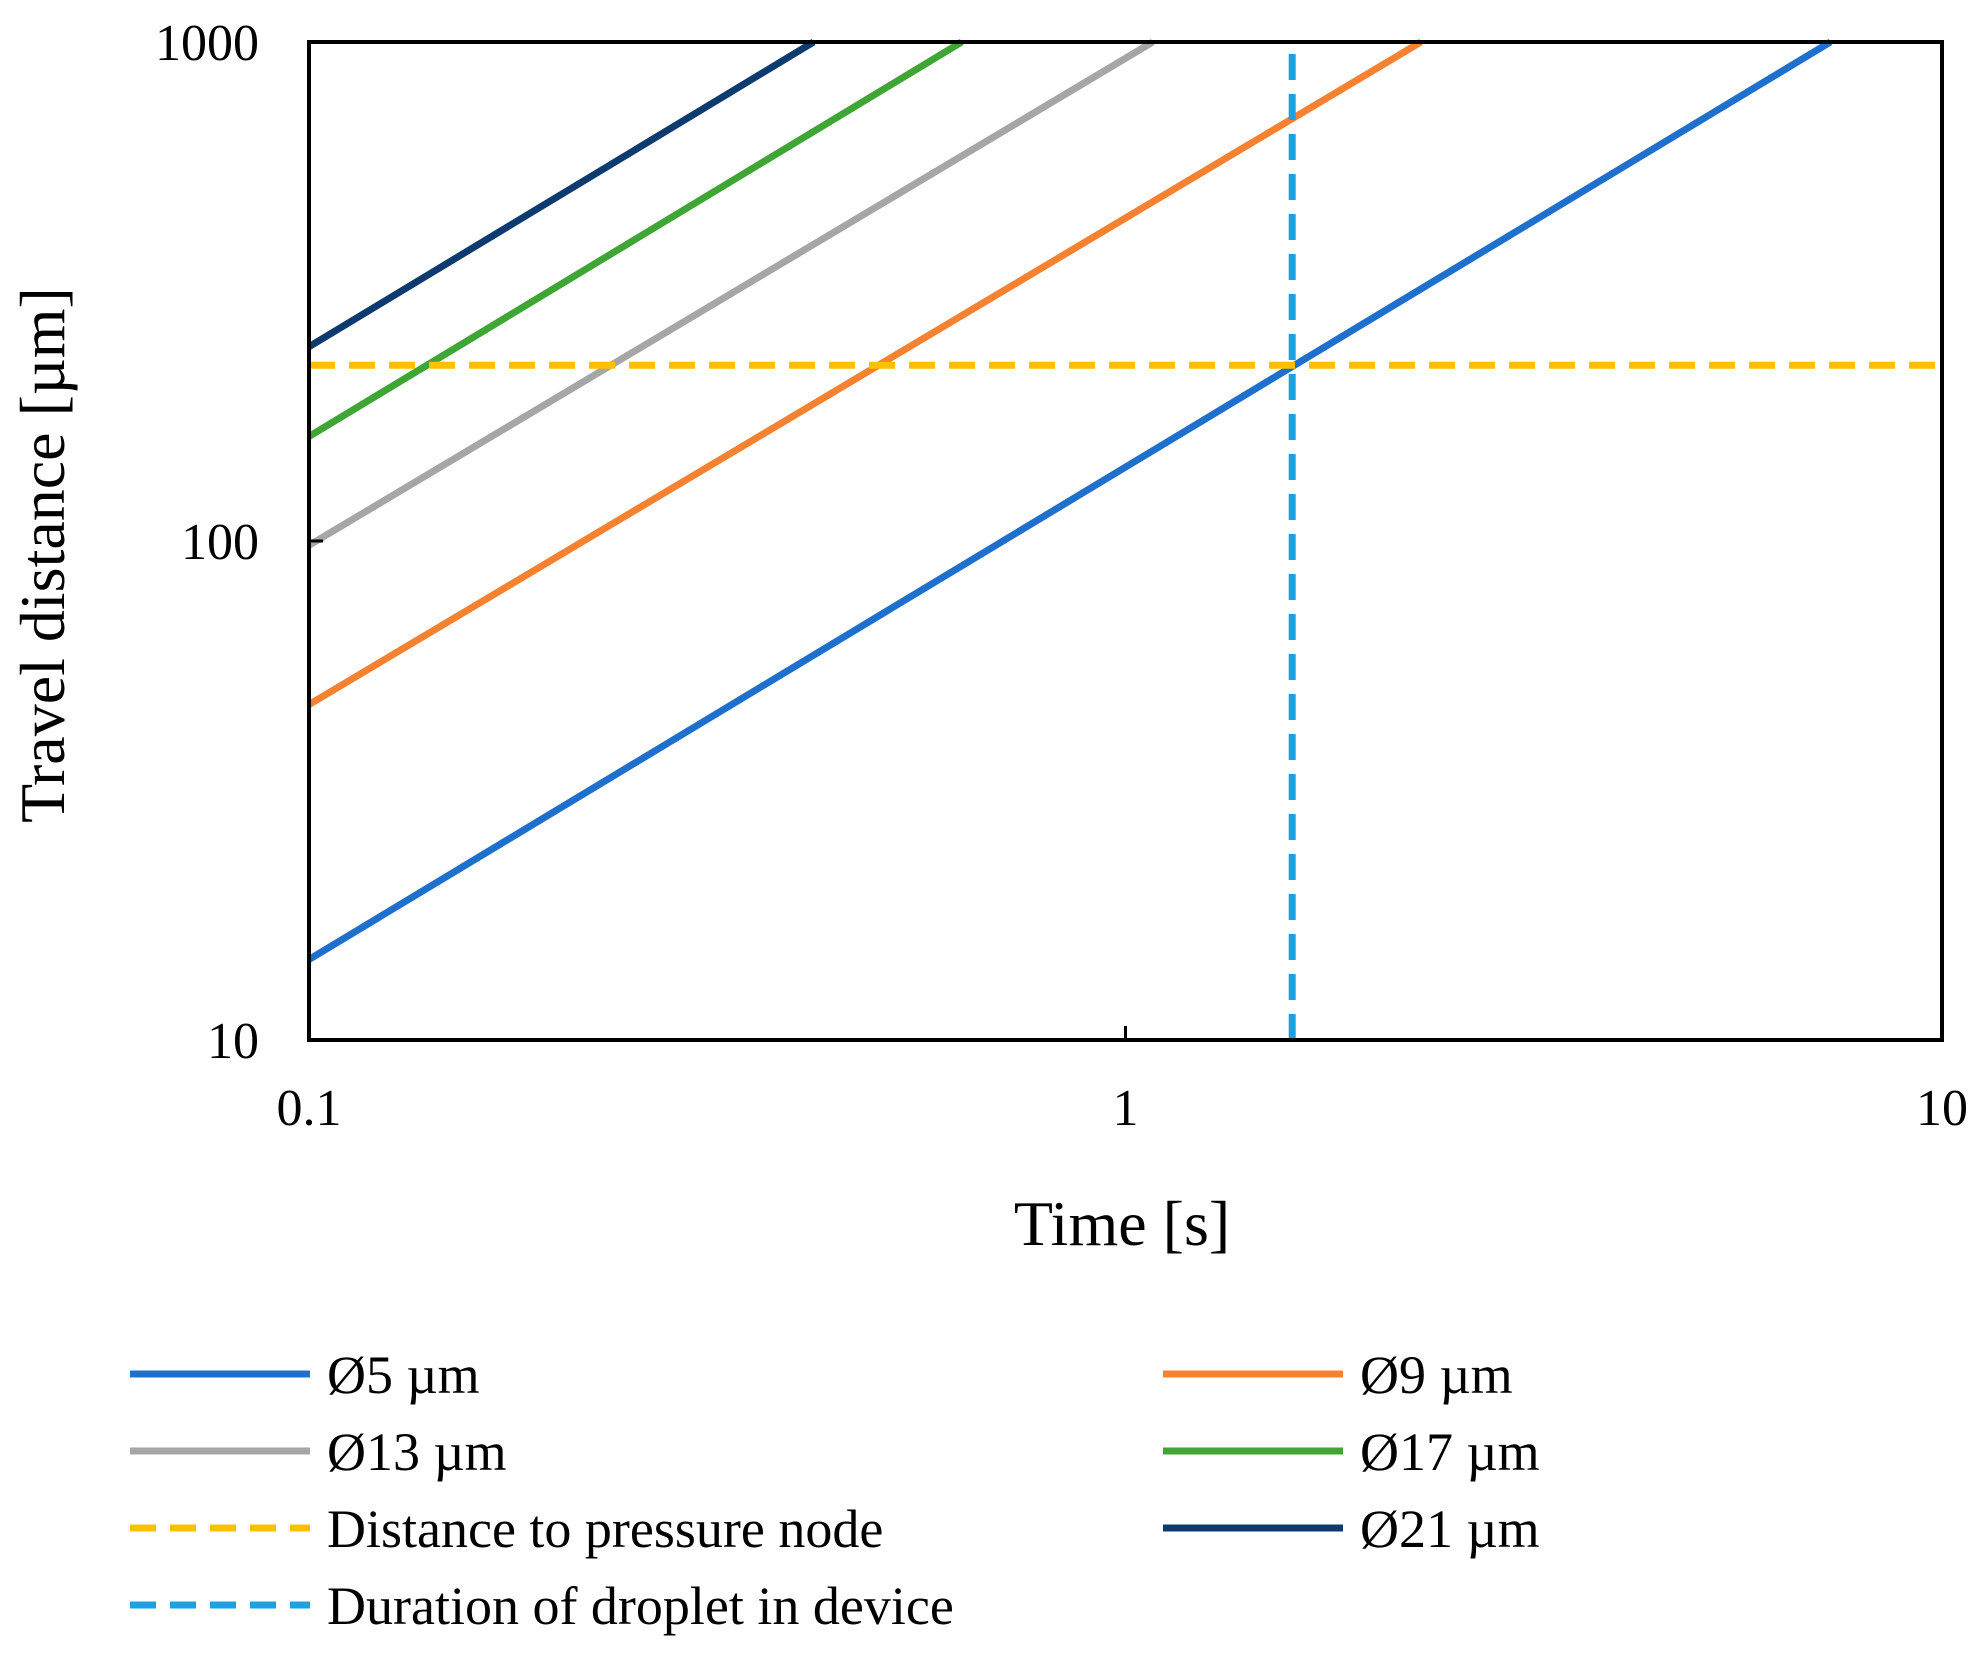 The width and height of the screenshot is (1983, 1661). I want to click on legend-label: Ø21 µm, so click(1450, 1529).